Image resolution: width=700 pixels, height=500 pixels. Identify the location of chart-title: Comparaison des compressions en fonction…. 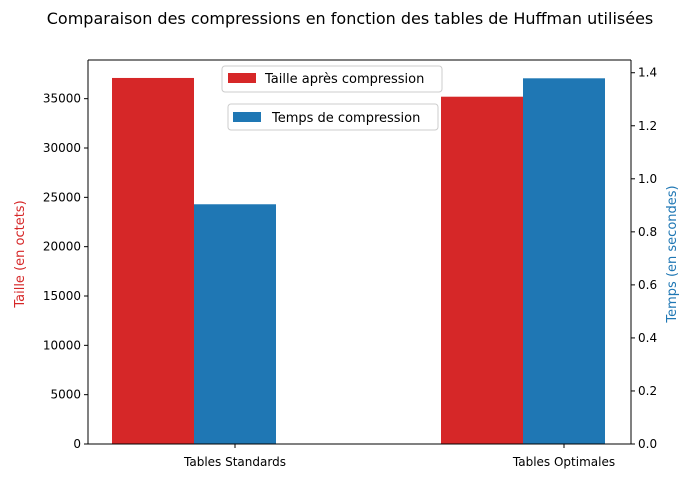
(350, 18).